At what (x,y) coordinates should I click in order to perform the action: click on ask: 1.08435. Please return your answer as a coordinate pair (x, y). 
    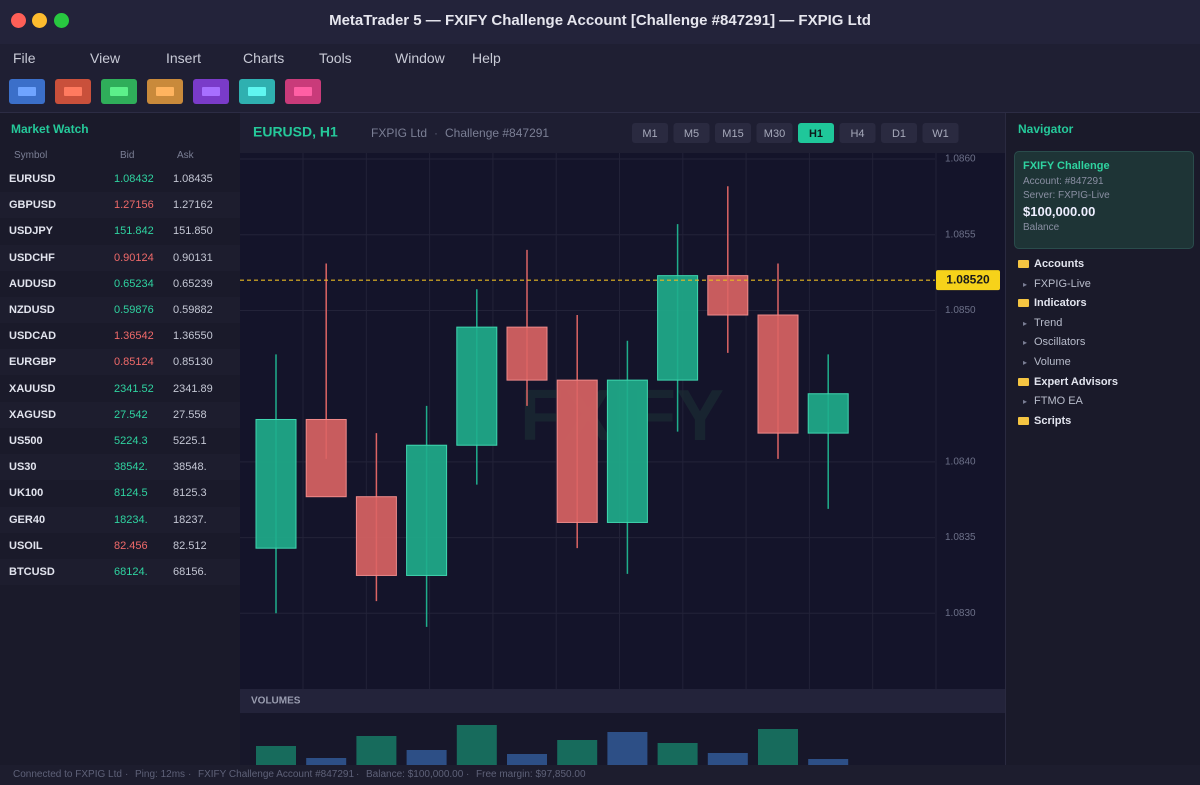
    Looking at the image, I should click on (193, 179).